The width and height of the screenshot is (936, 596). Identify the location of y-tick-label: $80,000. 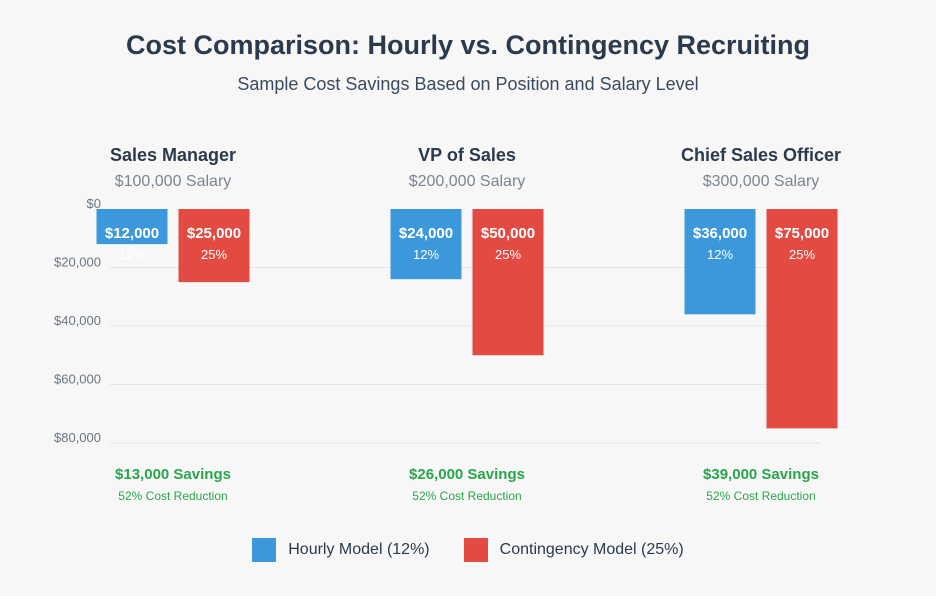
(77, 437).